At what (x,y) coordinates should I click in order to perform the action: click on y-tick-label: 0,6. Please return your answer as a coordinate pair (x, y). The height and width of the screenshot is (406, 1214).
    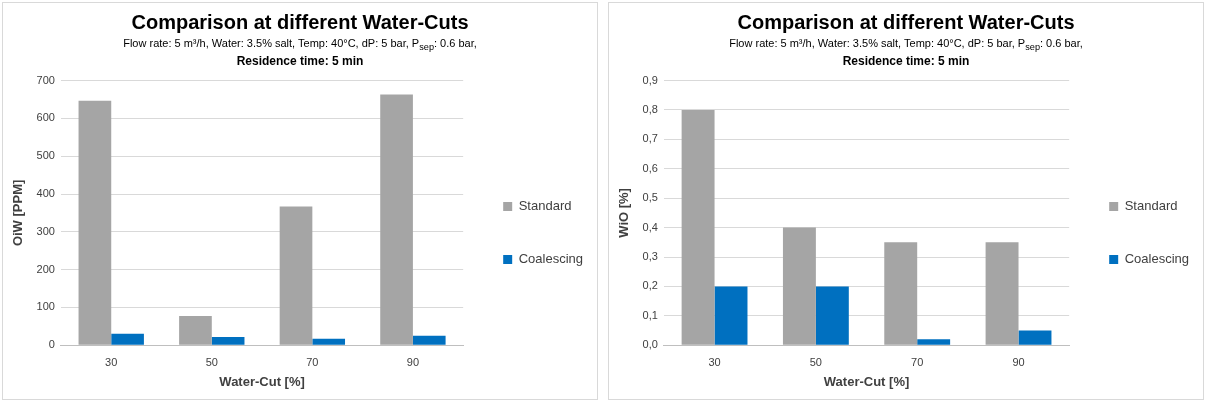
    Looking at the image, I should click on (650, 168).